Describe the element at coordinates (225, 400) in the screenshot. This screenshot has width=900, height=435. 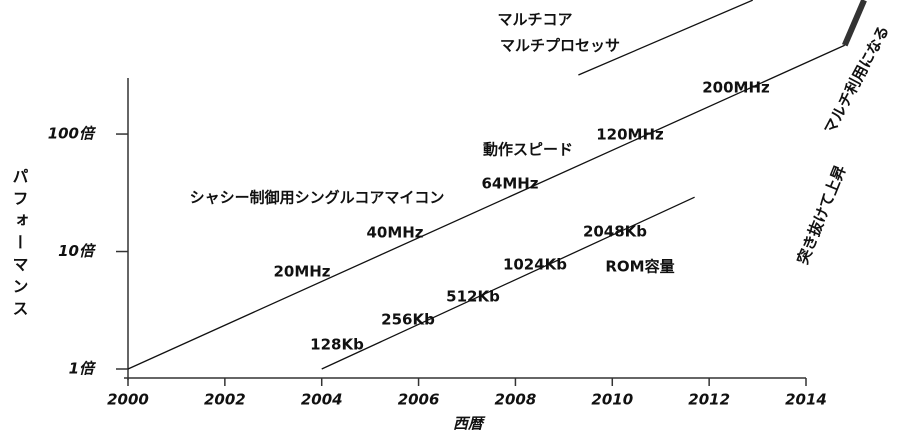
I see `x-tick-label: 2002` at that location.